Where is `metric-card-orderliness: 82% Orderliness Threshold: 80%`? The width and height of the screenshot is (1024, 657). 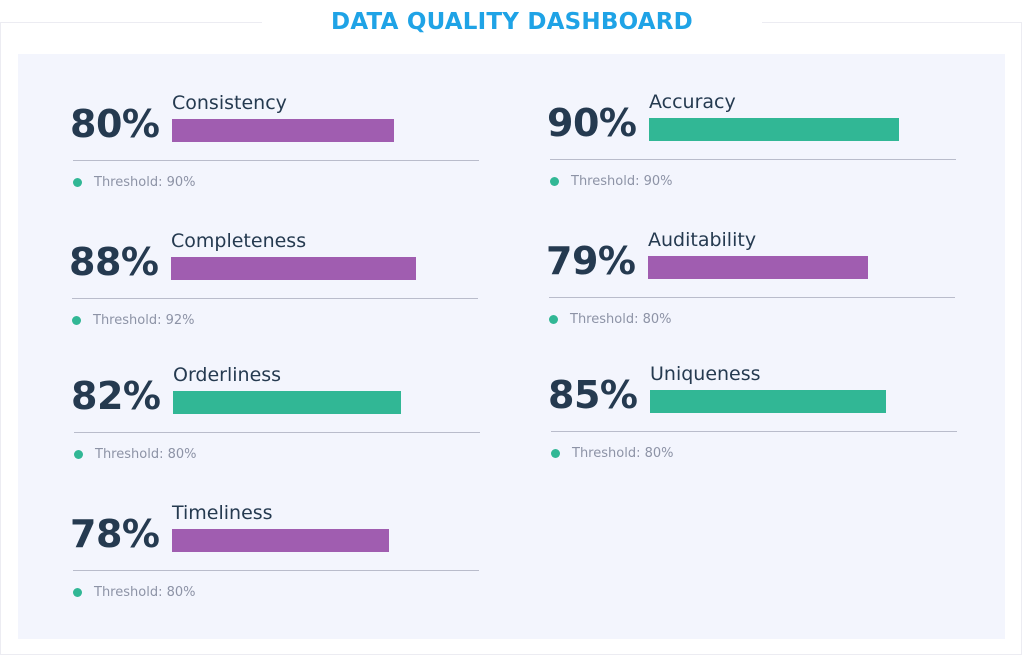 metric-card-orderliness: 82% Orderliness Threshold: 80% is located at coordinates (281, 424).